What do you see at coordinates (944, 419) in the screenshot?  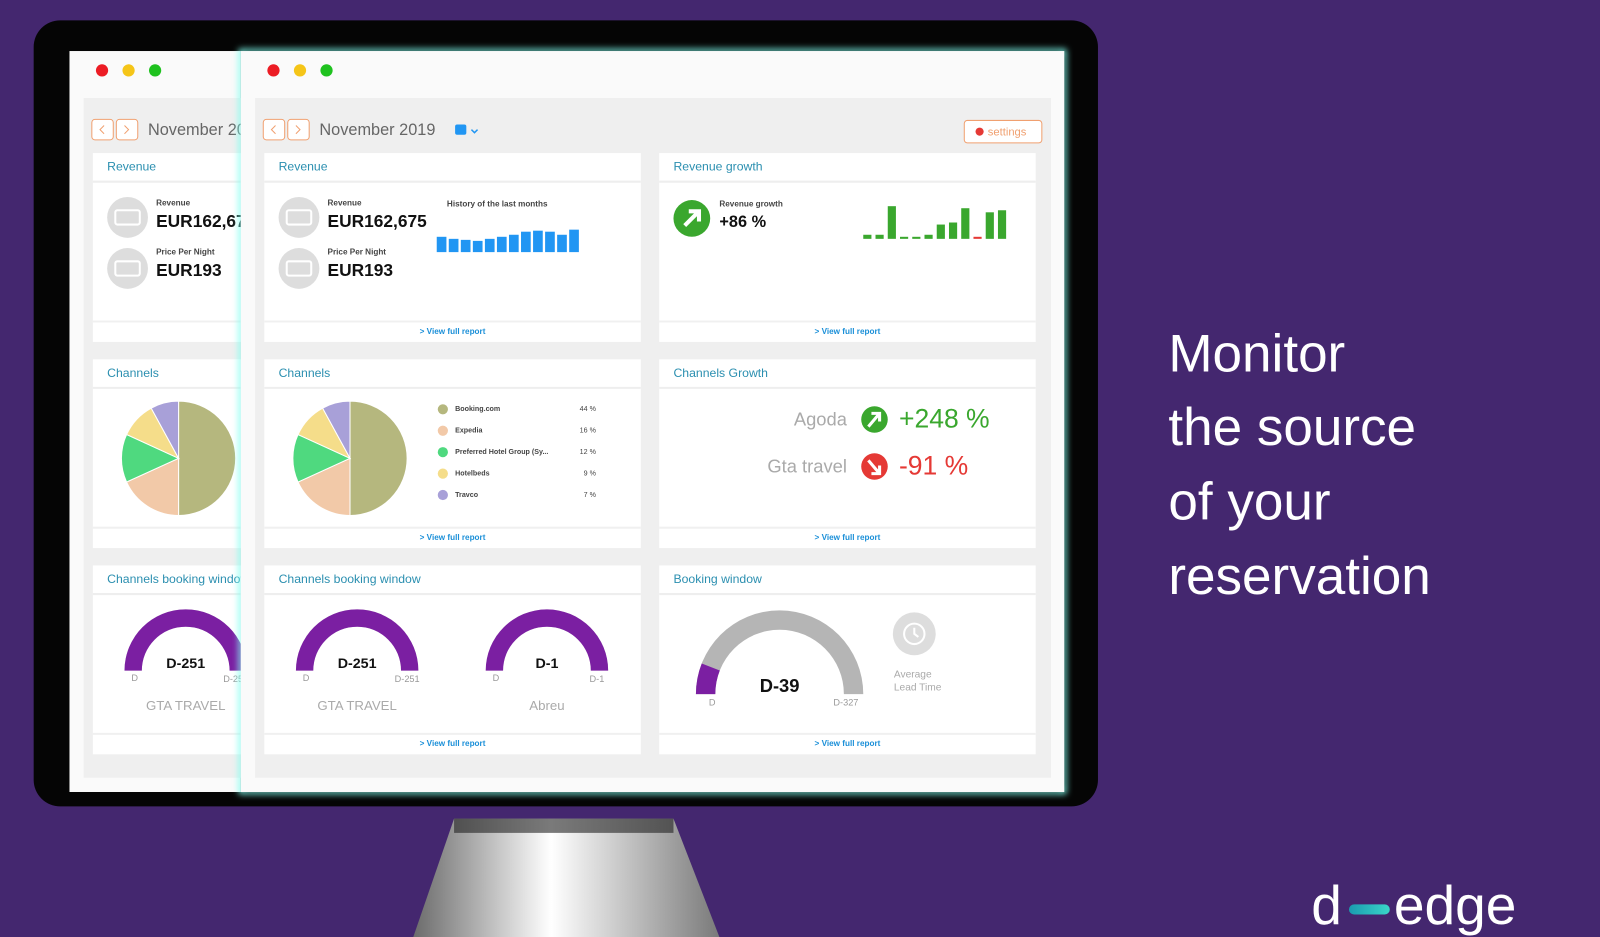 I see `channel-growth-value: +248 %` at bounding box center [944, 419].